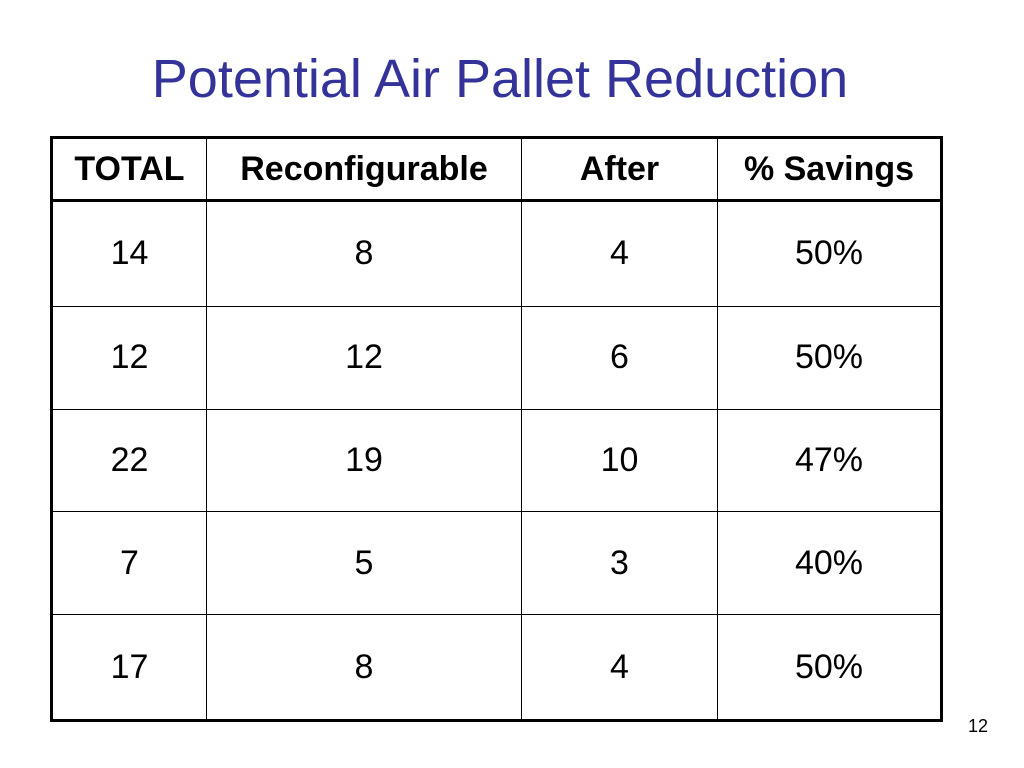 This screenshot has width=1024, height=768. I want to click on cell-total: 22, so click(129, 460).